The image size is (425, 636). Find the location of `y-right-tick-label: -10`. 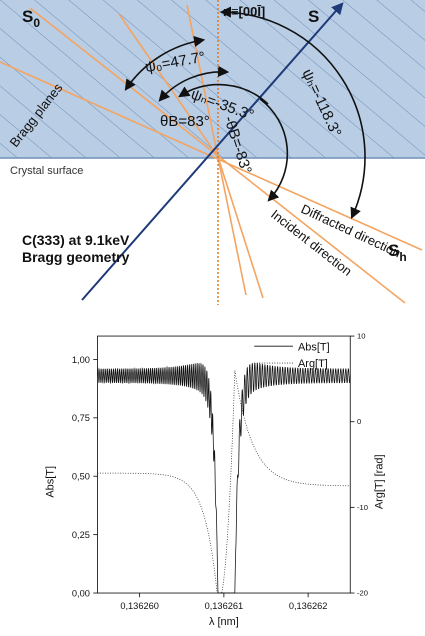

y-right-tick-label: -10 is located at coordinates (362, 507).